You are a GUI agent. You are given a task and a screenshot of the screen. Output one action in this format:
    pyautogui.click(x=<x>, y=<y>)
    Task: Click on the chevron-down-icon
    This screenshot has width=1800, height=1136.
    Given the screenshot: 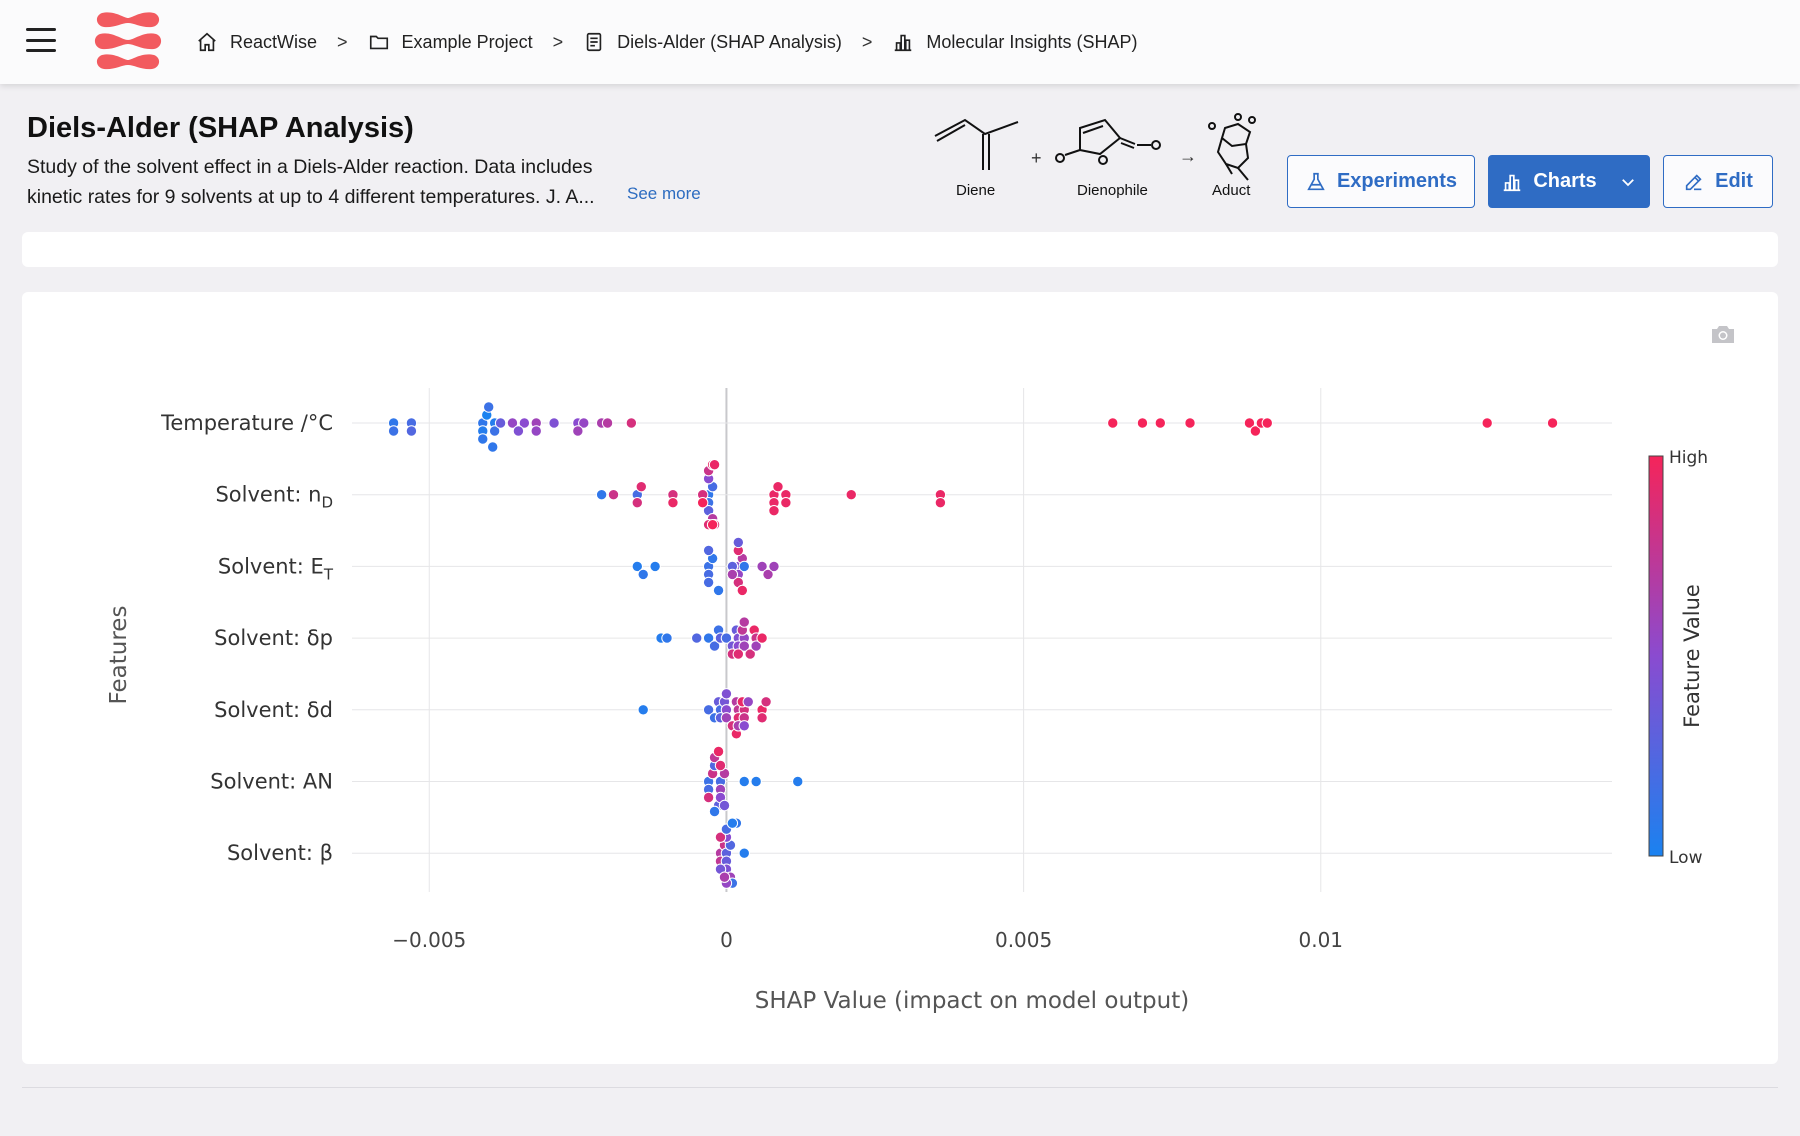 What is the action you would take?
    pyautogui.click(x=1627, y=182)
    